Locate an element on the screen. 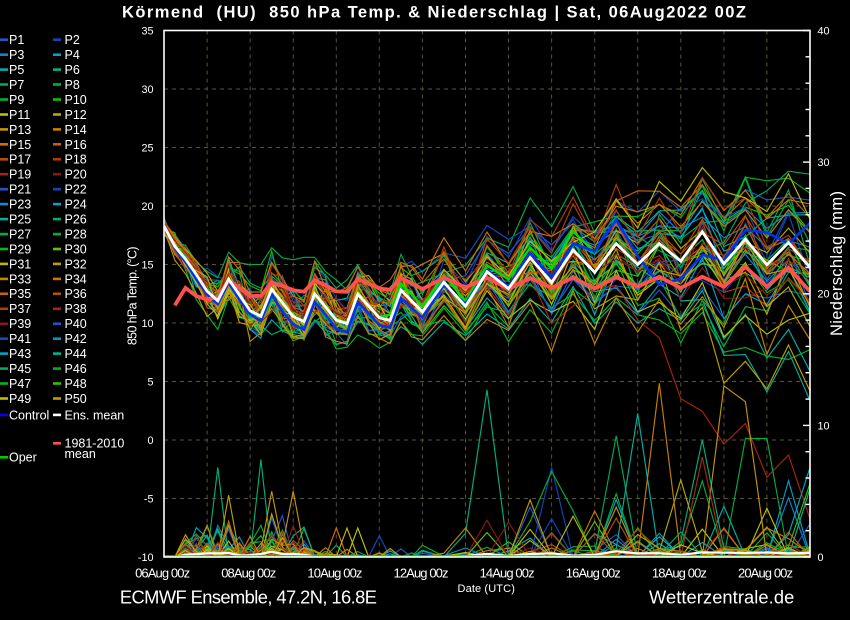 This screenshot has height=620, width=850. svg-text: 1981-2010 is located at coordinates (95, 444).